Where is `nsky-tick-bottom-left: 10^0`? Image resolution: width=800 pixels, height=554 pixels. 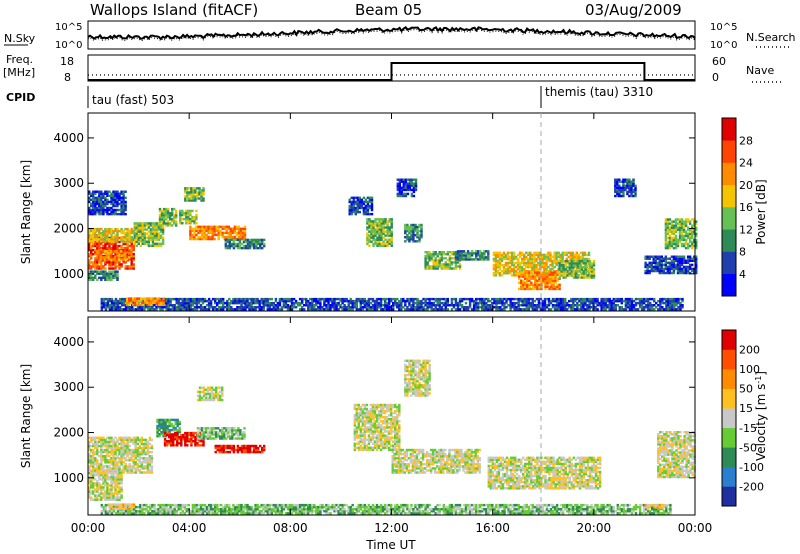
nsky-tick-bottom-left: 10^0 is located at coordinates (68, 45).